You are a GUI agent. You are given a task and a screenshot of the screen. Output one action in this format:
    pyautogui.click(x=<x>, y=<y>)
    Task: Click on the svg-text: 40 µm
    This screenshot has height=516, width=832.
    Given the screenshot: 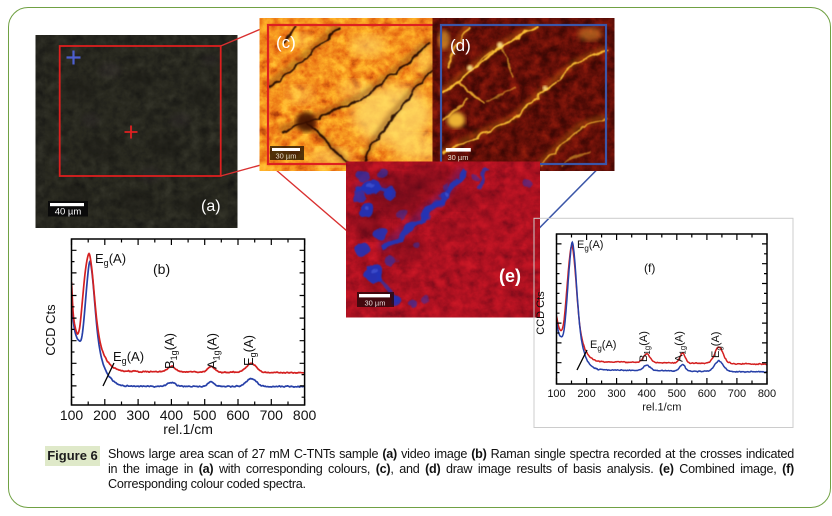 What is the action you would take?
    pyautogui.click(x=68, y=212)
    